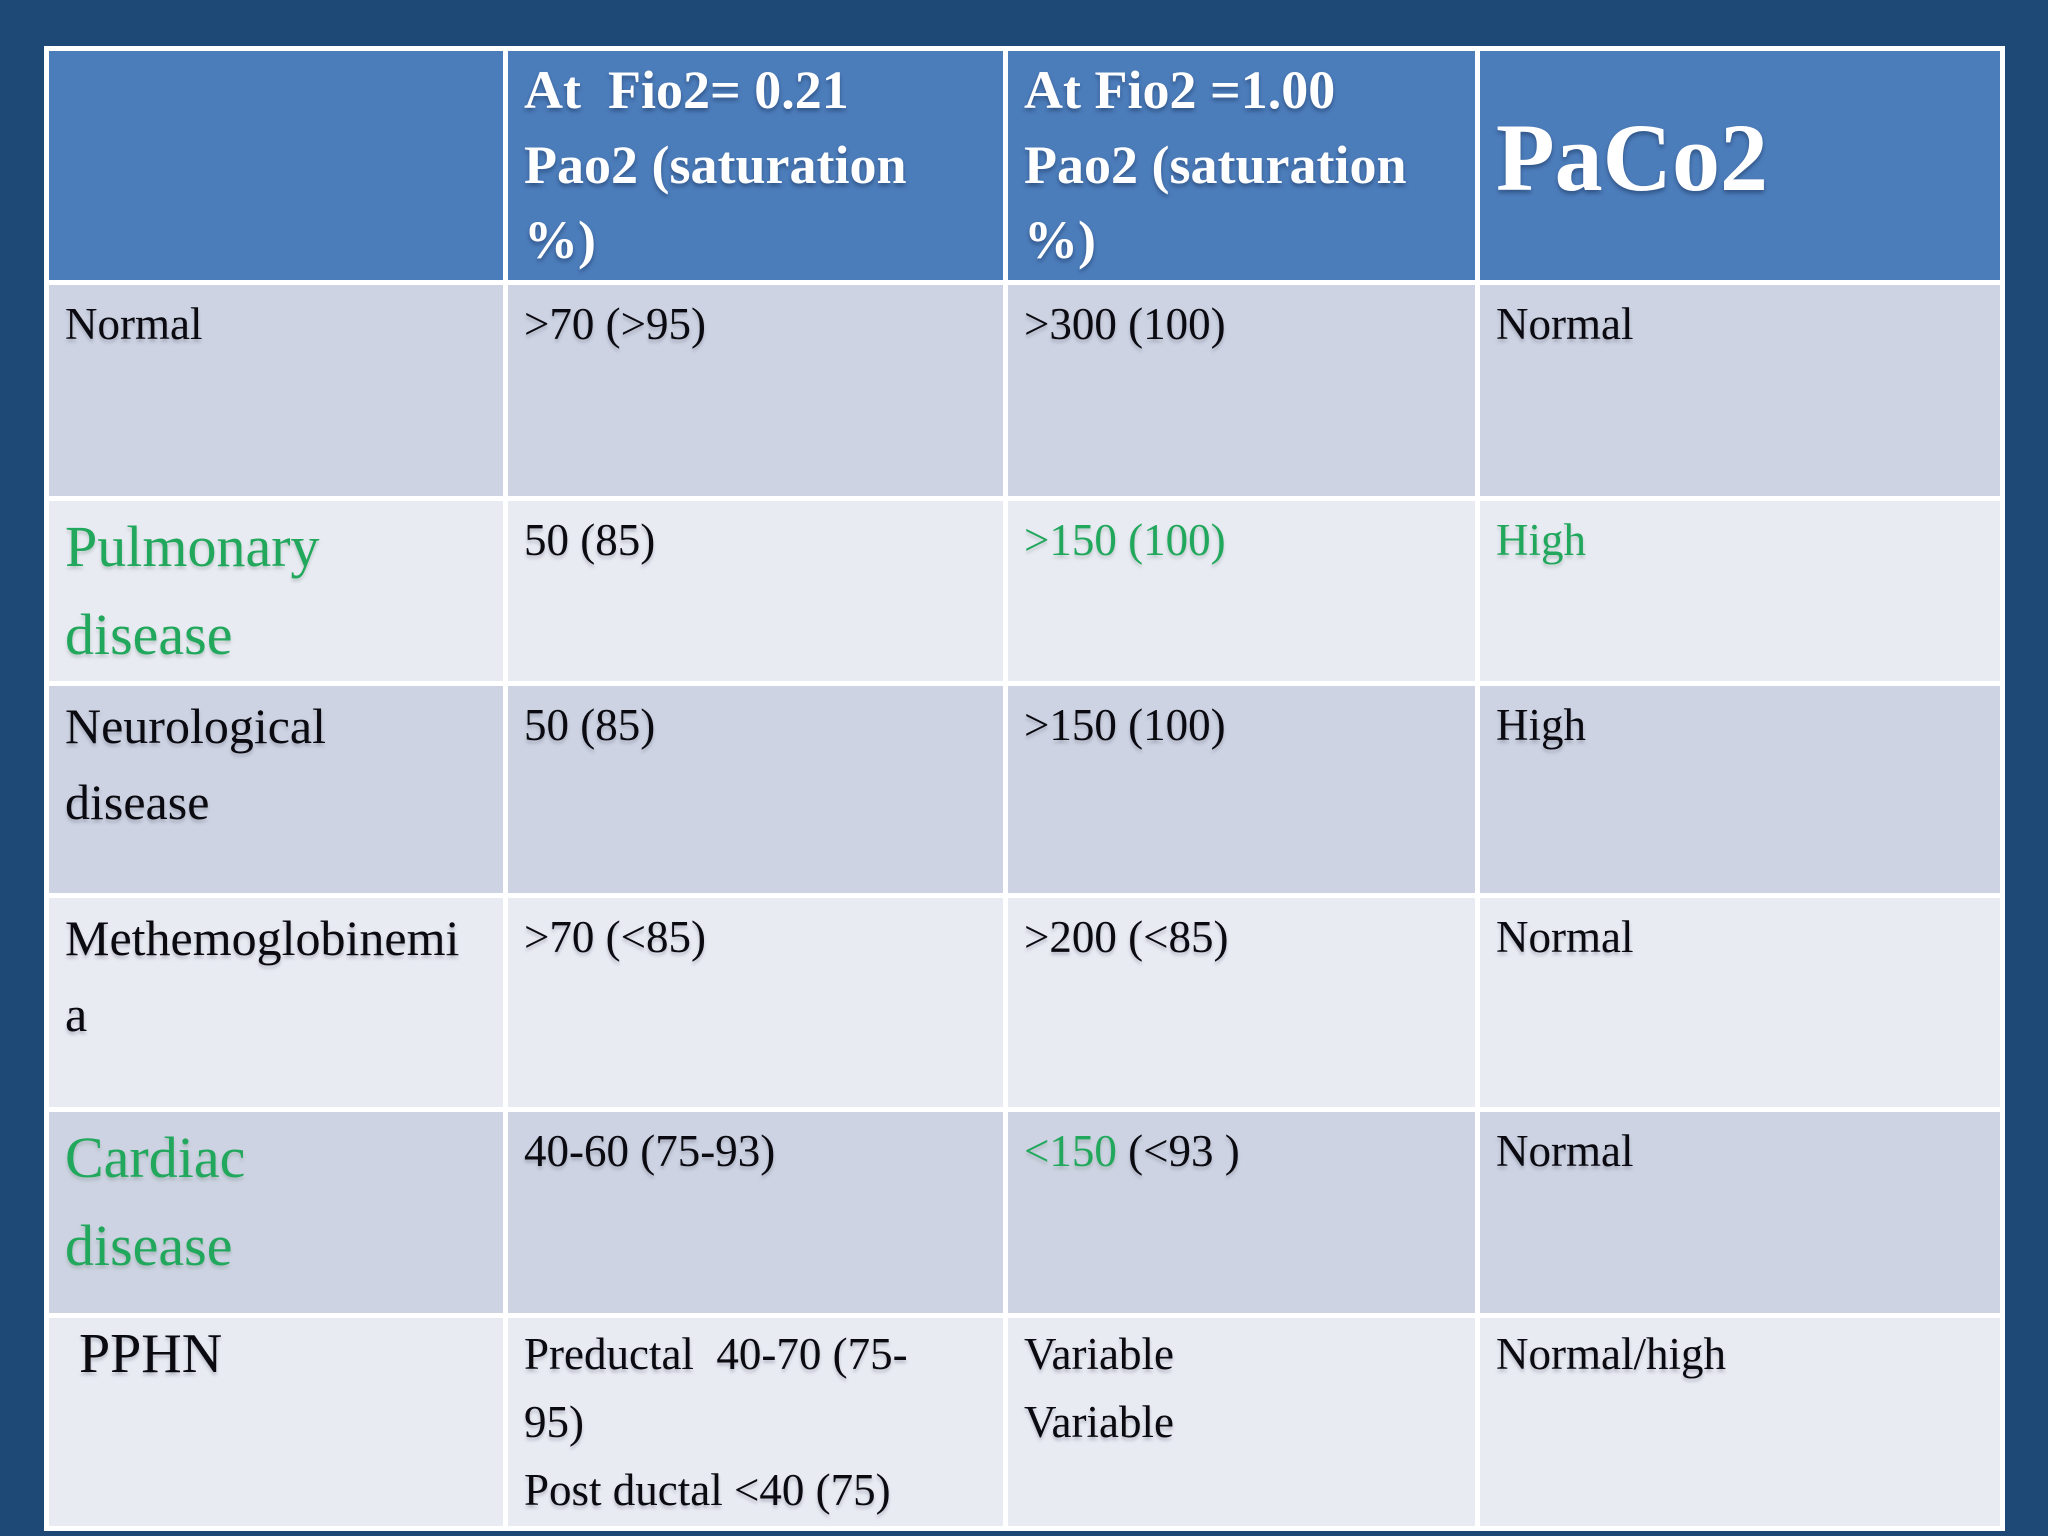 This screenshot has height=1536, width=2048. I want to click on cell-pulmonary-paco2: High, so click(1740, 591).